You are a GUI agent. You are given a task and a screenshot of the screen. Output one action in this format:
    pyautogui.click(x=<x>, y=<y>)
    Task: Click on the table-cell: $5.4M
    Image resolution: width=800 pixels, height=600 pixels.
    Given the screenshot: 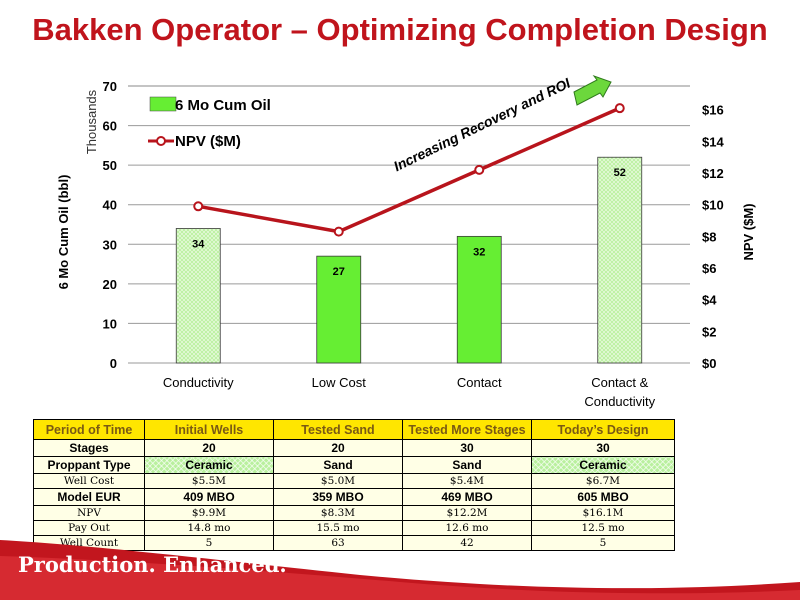 What is the action you would take?
    pyautogui.click(x=467, y=481)
    